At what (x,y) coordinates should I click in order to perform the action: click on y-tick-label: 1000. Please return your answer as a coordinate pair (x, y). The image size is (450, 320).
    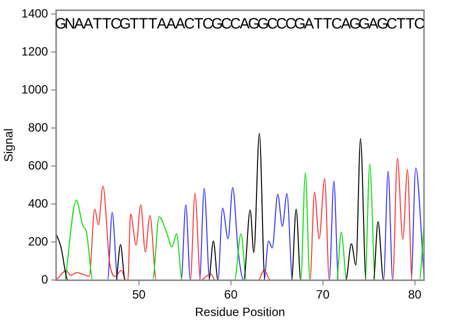
    Looking at the image, I should click on (34, 89).